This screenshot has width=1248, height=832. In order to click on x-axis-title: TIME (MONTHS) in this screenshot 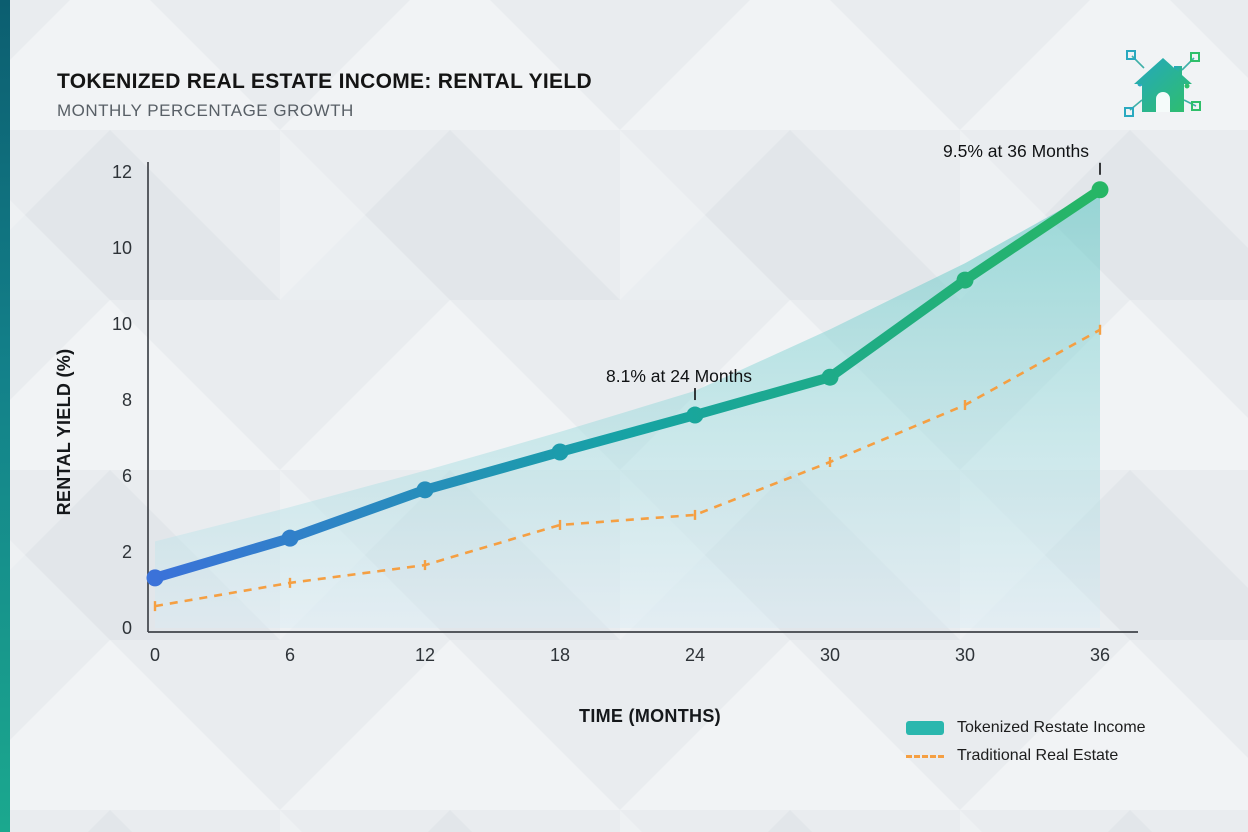, I will do `click(650, 716)`.